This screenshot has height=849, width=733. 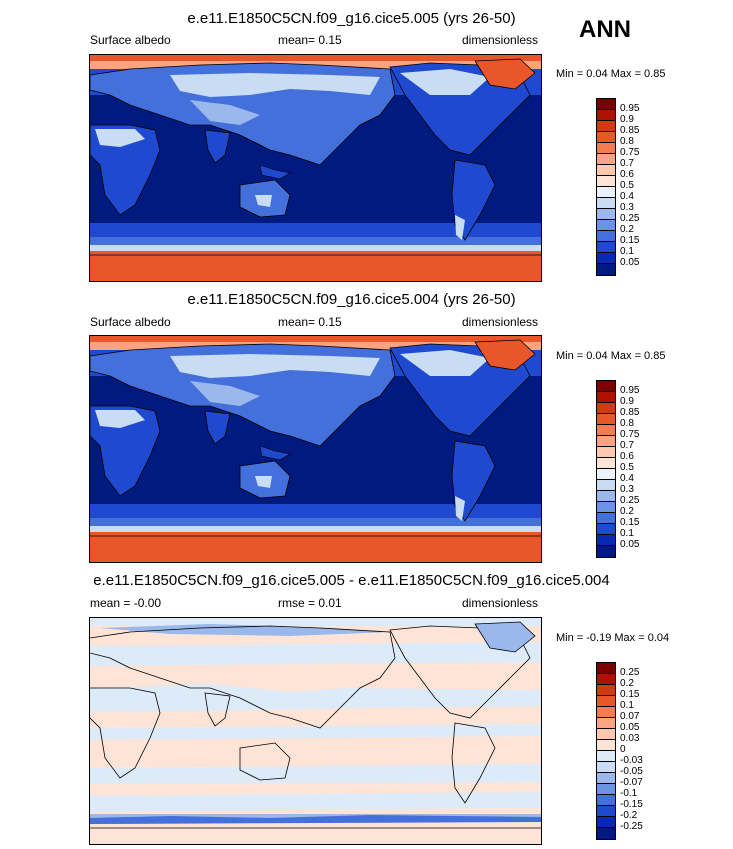 I want to click on panel-3-minmax: Min = -0.19 Max = 0.04, so click(x=613, y=638).